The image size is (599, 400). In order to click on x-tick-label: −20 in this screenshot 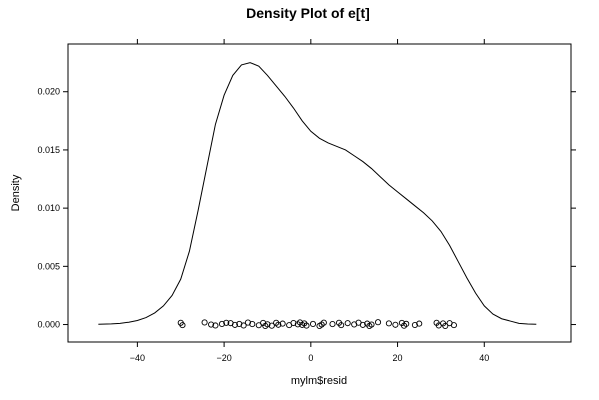, I will do `click(223, 358)`.